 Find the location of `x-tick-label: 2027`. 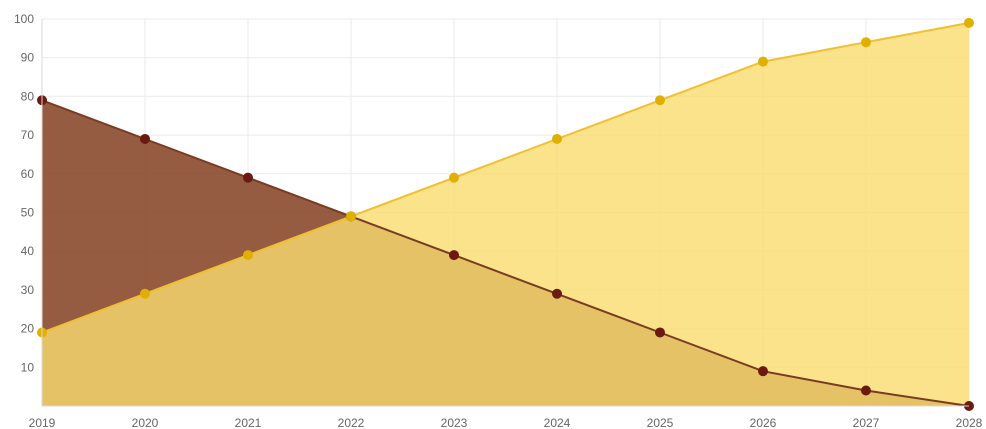

x-tick-label: 2027 is located at coordinates (866, 422).